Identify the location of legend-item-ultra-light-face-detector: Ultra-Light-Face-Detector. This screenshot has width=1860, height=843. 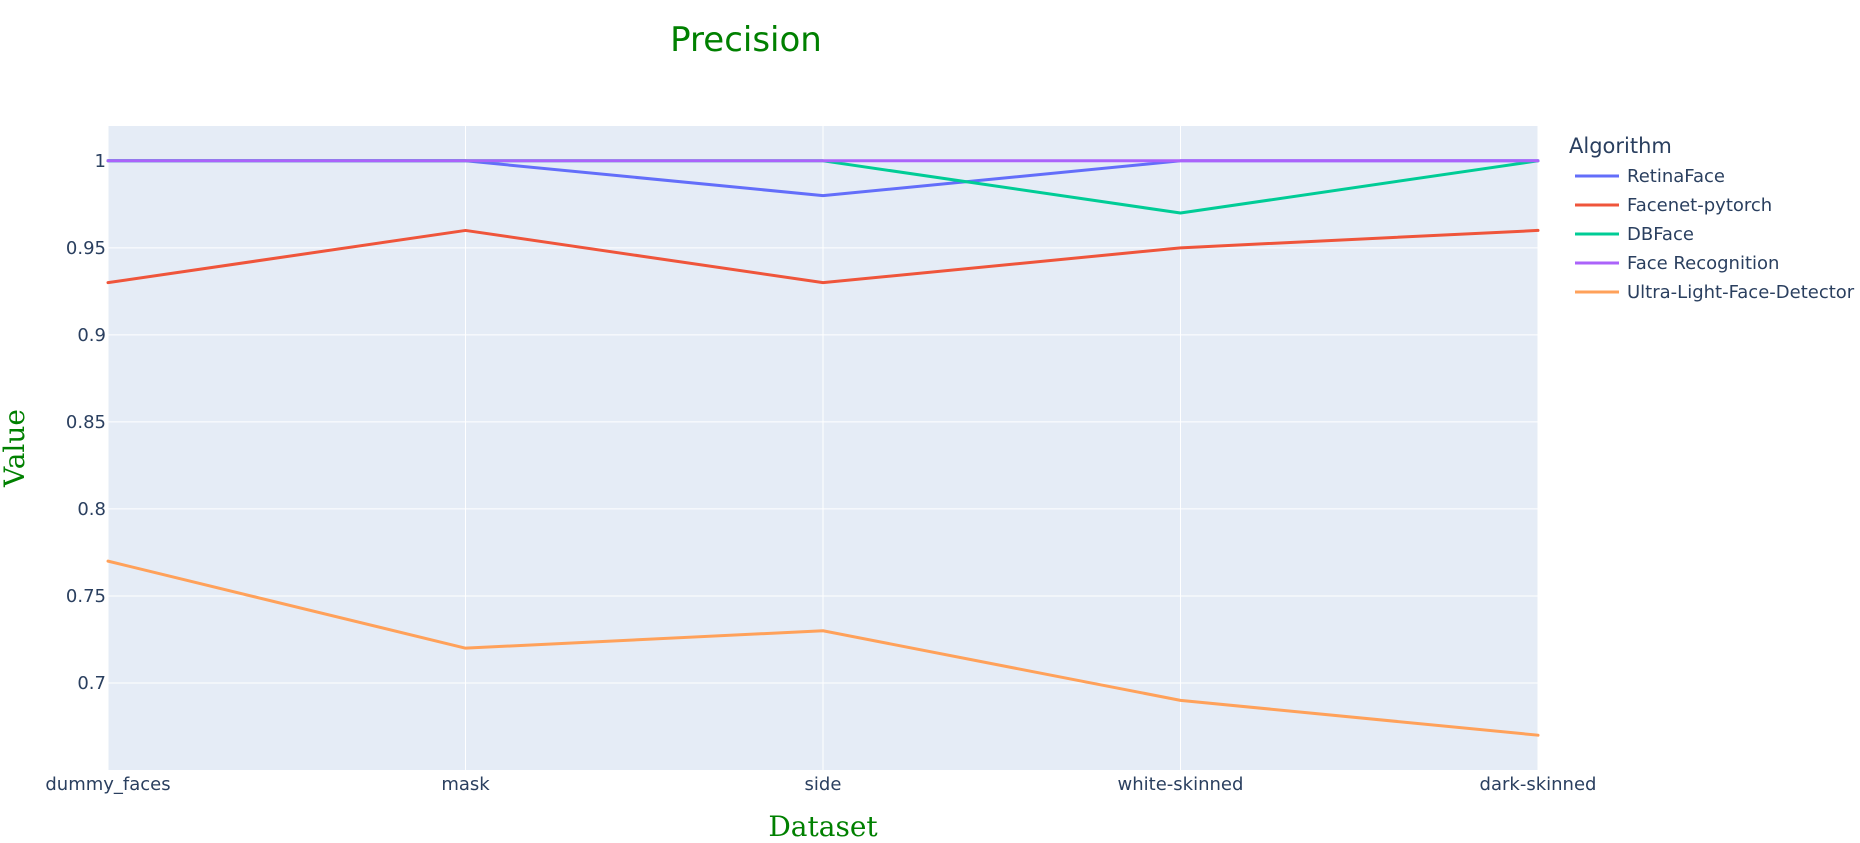
(1715, 292).